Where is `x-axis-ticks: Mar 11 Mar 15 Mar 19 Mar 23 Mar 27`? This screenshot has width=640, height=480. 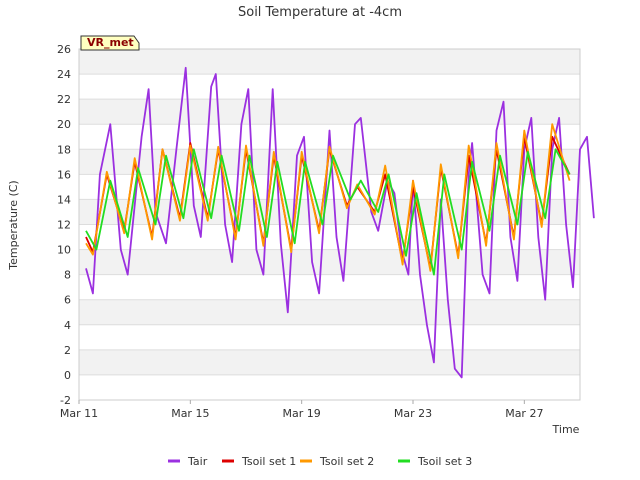
x-axis-ticks: Mar 11 Mar 15 Mar 19 Mar 23 Mar 27 is located at coordinates (301, 410).